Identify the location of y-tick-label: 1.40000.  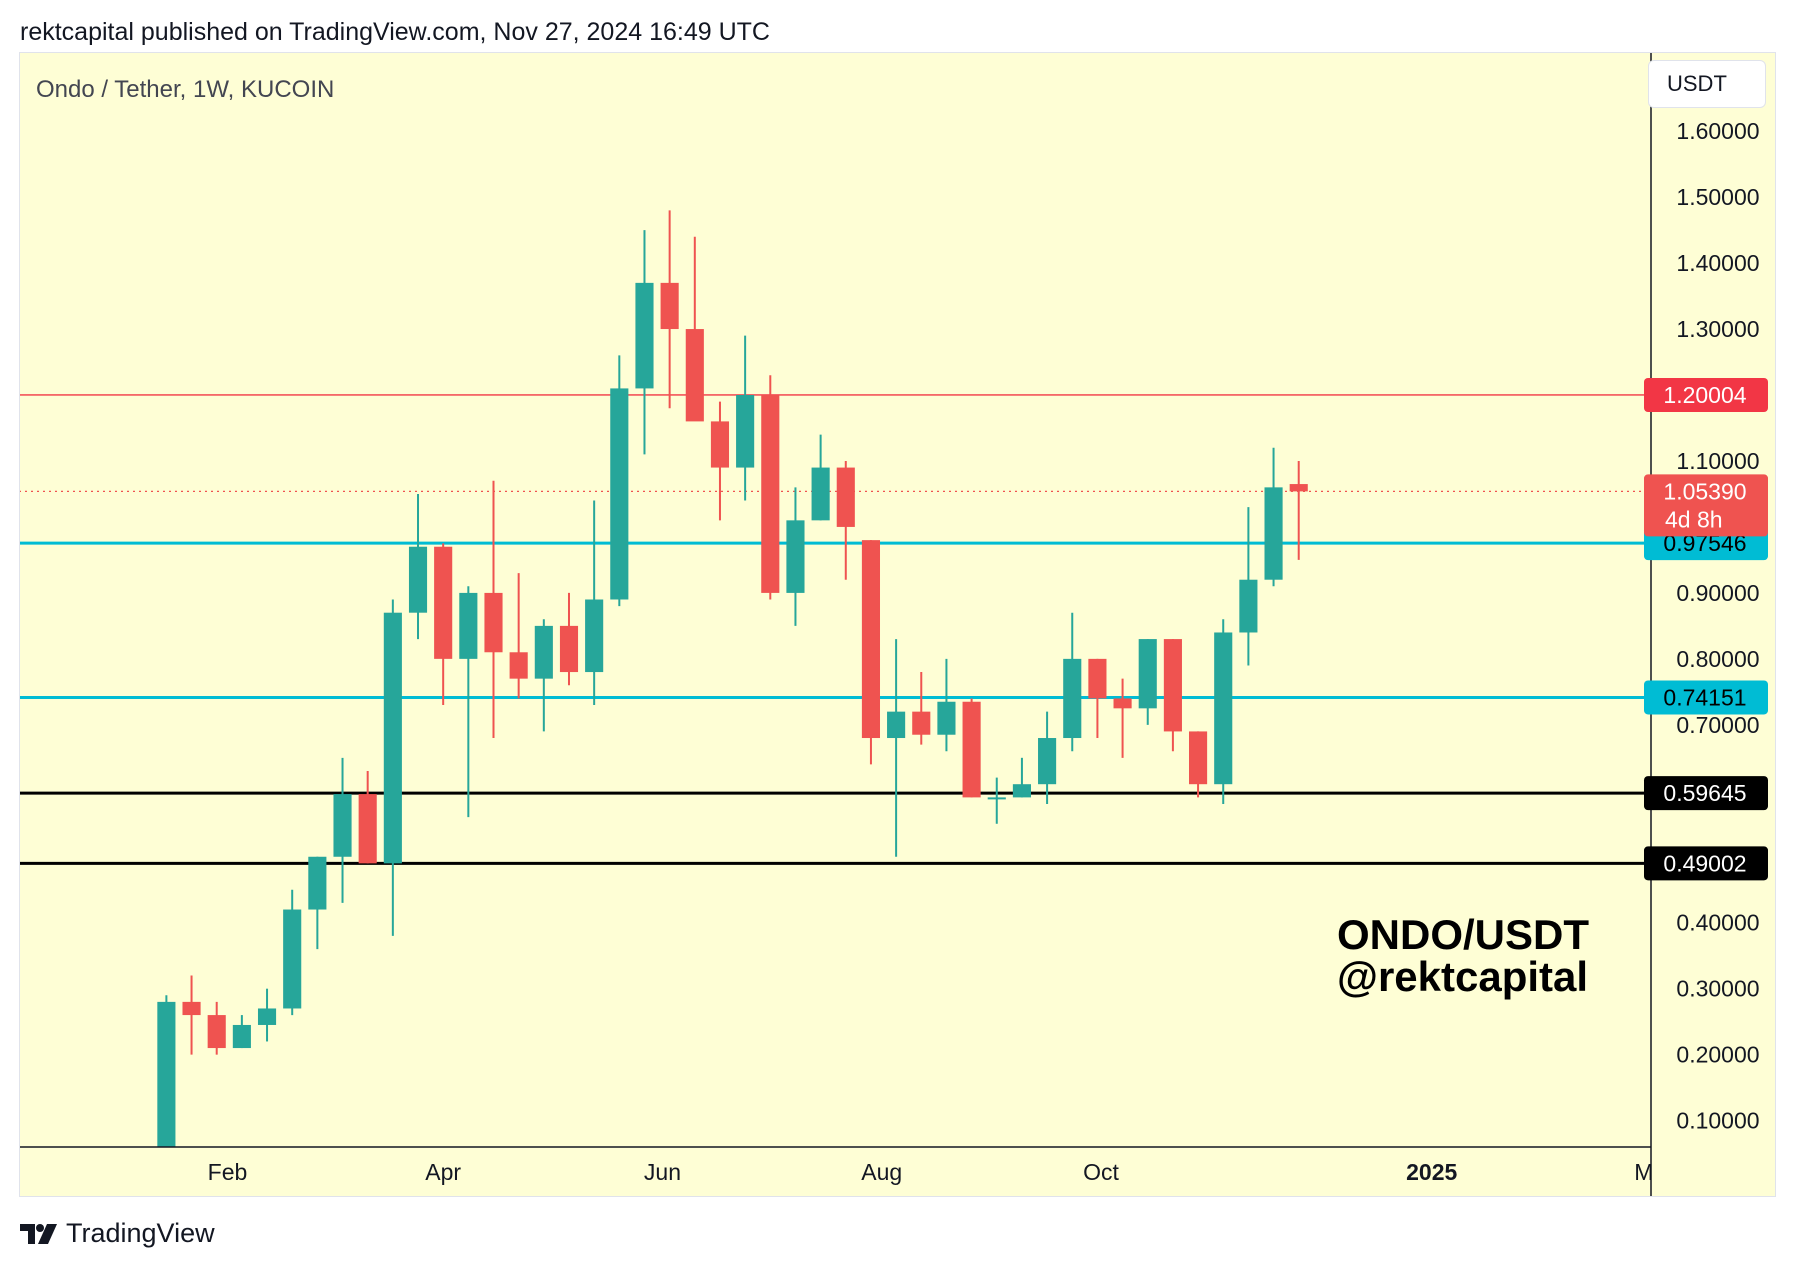
(1717, 263).